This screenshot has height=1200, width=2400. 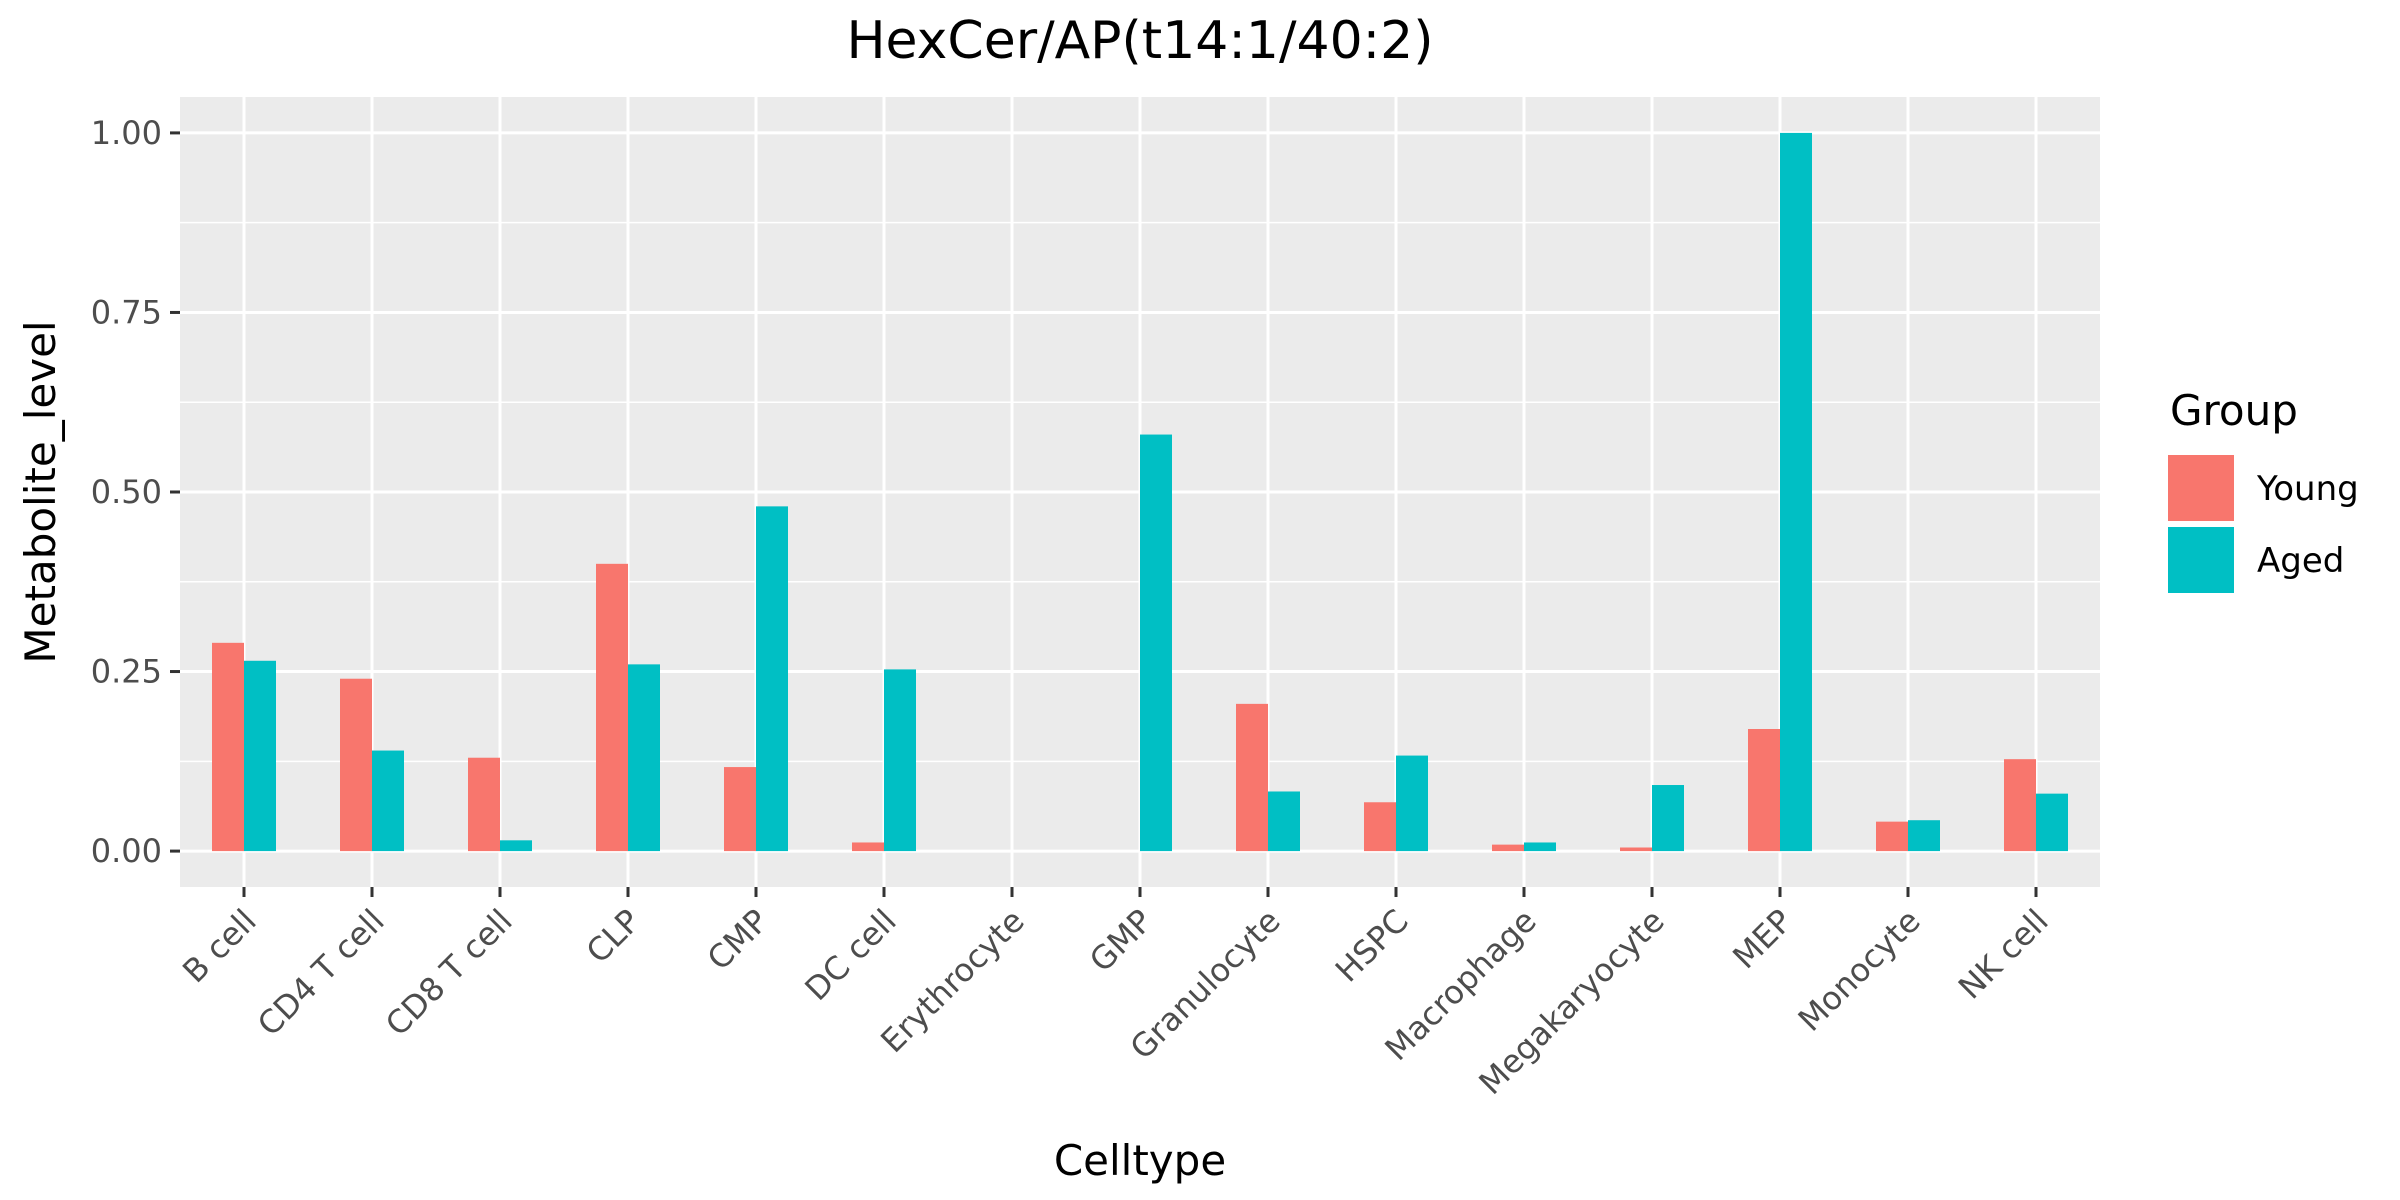 I want to click on bar-young-cd8-t-cell, so click(x=484, y=804).